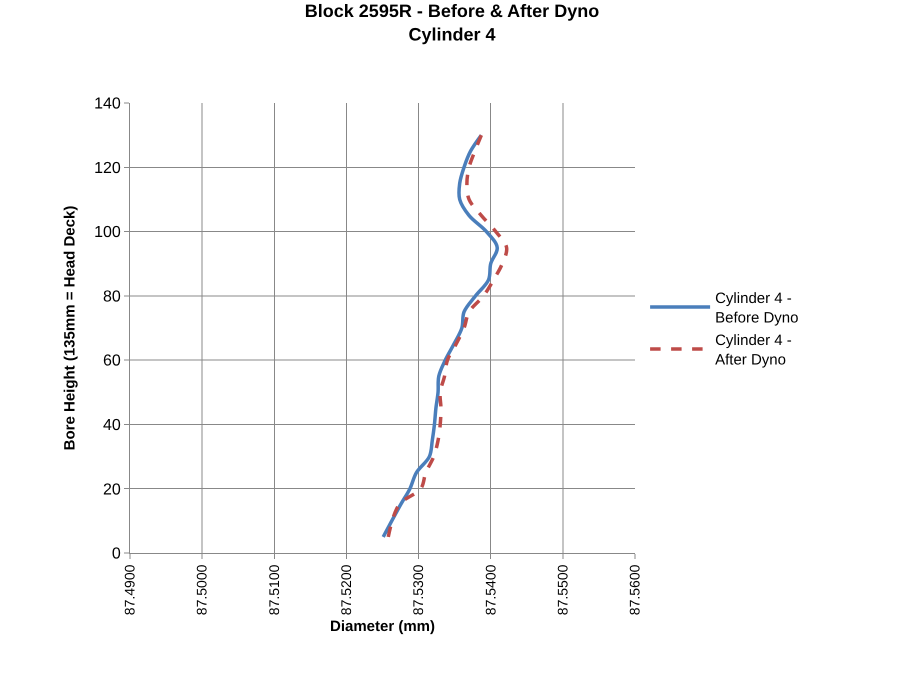 Image resolution: width=904 pixels, height=682 pixels. I want to click on x-tick-label: 87.5300, so click(418, 590).